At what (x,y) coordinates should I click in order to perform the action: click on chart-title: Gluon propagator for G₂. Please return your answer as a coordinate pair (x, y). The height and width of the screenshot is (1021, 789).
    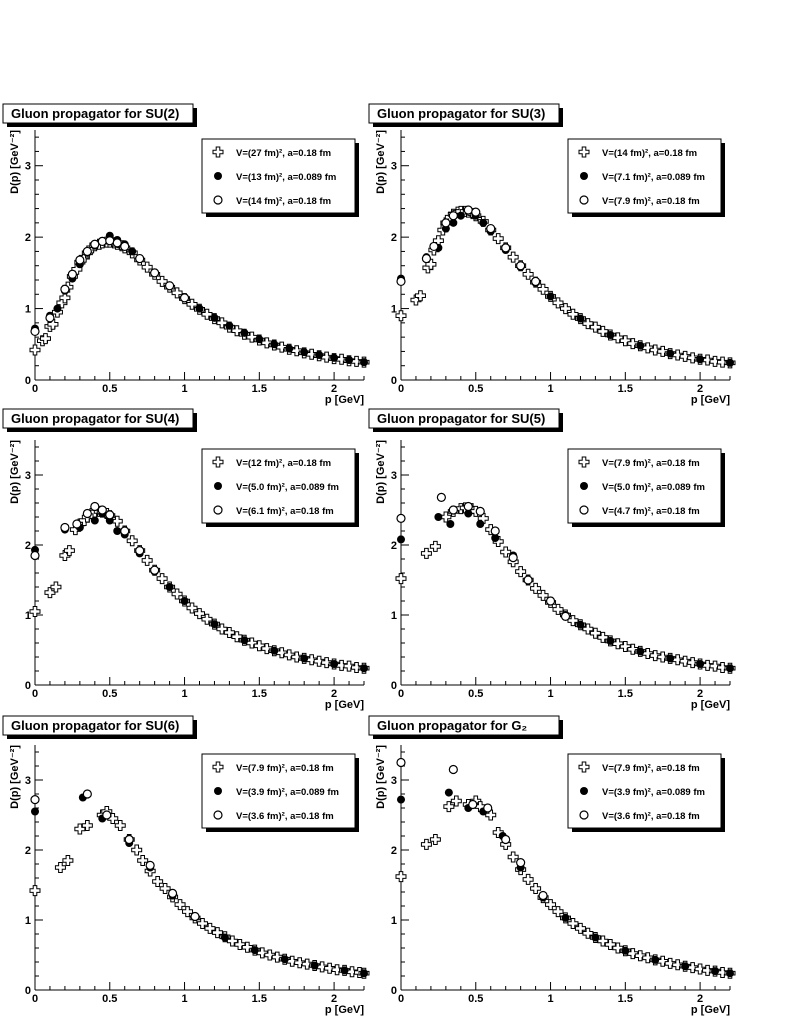
    Looking at the image, I should click on (452, 725).